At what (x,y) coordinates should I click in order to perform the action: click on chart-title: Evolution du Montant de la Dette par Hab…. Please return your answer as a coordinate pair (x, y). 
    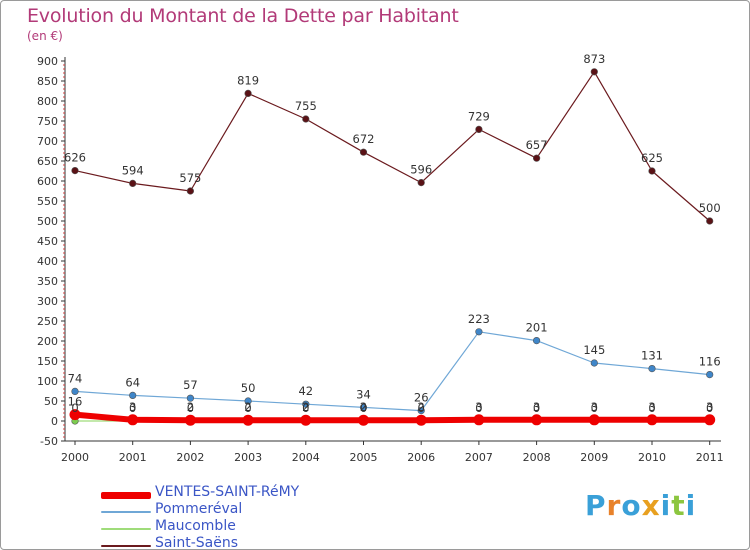
    Looking at the image, I should click on (243, 16).